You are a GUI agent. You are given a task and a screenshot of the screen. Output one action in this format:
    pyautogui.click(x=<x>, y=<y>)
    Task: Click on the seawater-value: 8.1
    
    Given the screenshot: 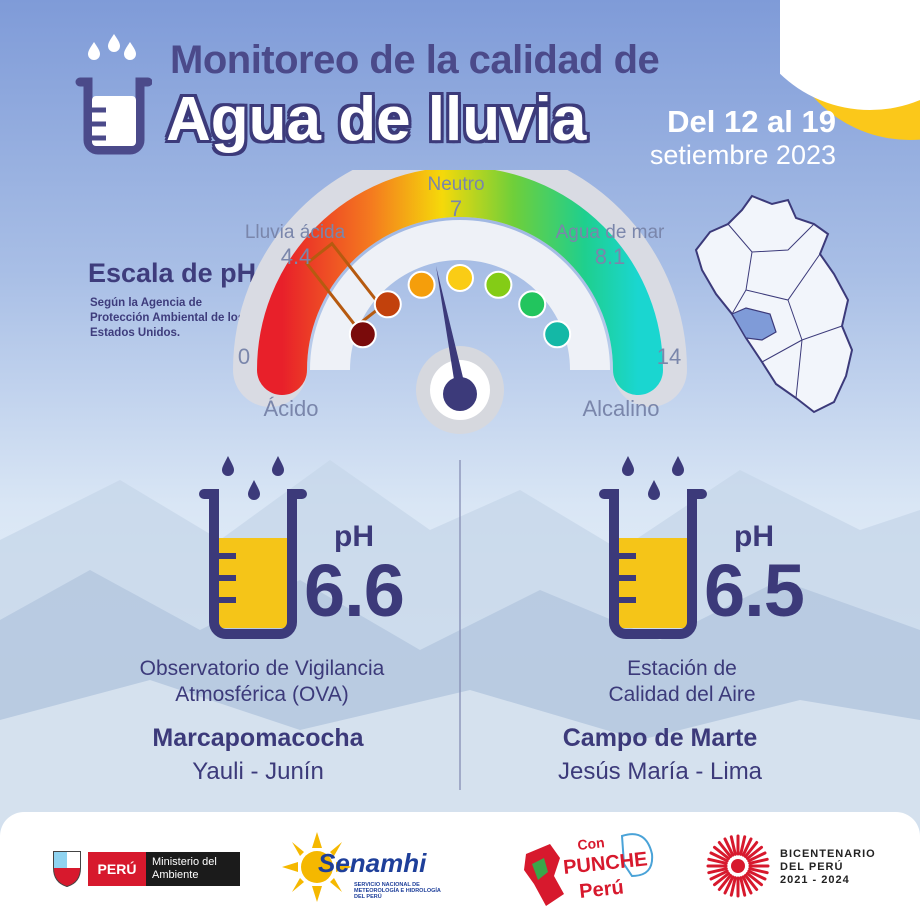 What is the action you would take?
    pyautogui.click(x=610, y=256)
    